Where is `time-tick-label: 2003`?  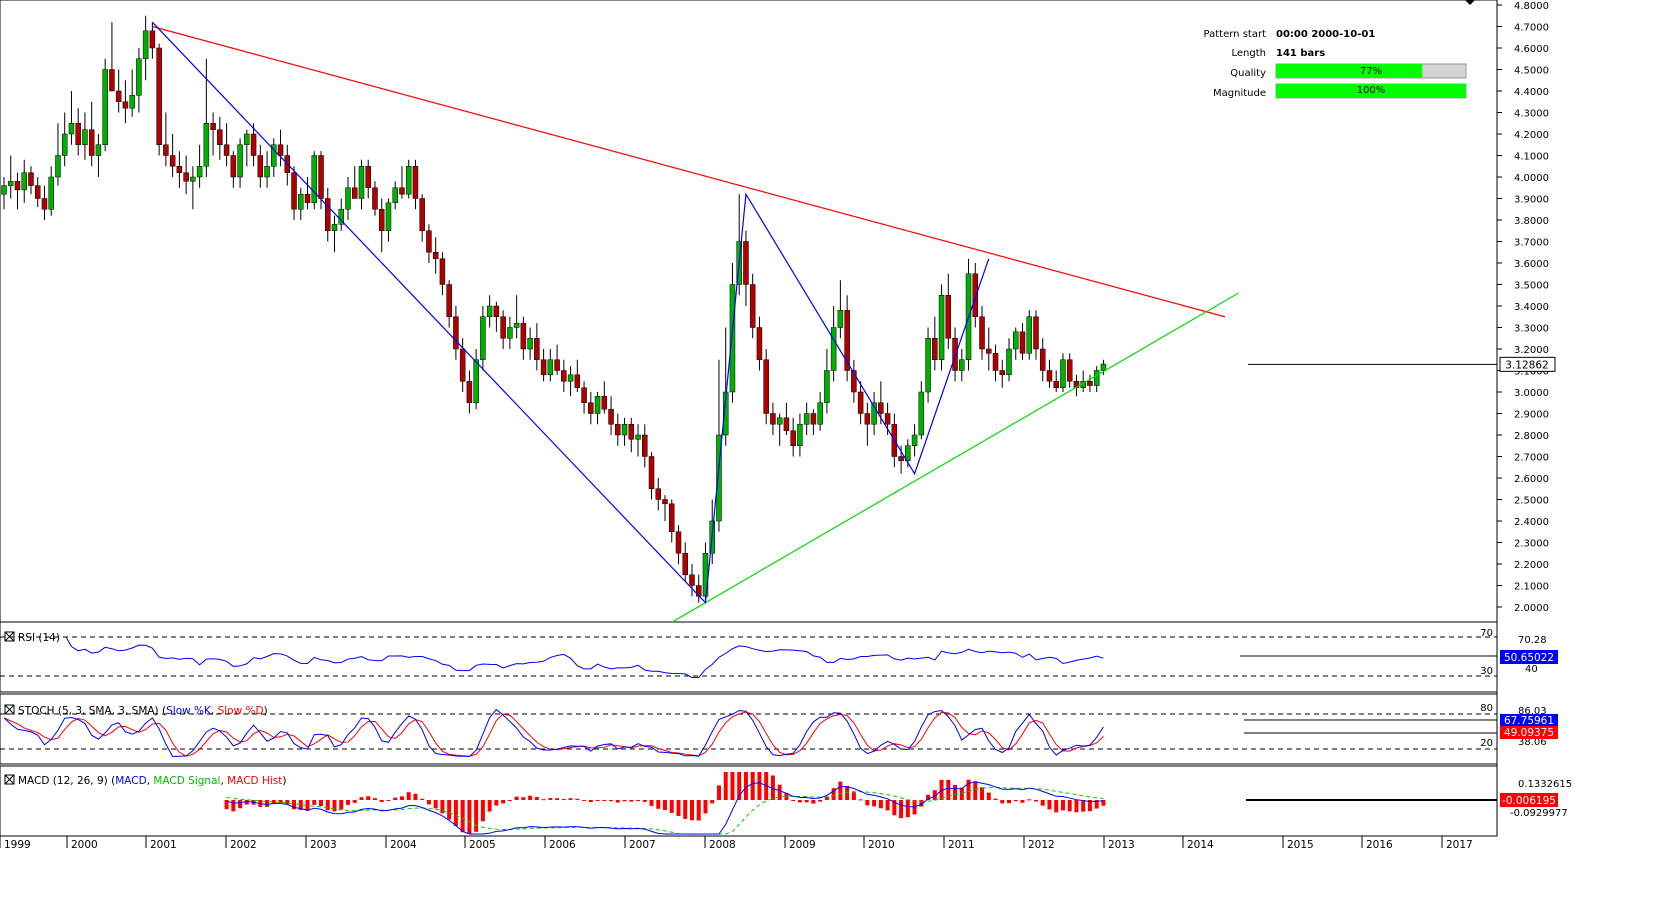 time-tick-label: 2003 is located at coordinates (323, 845).